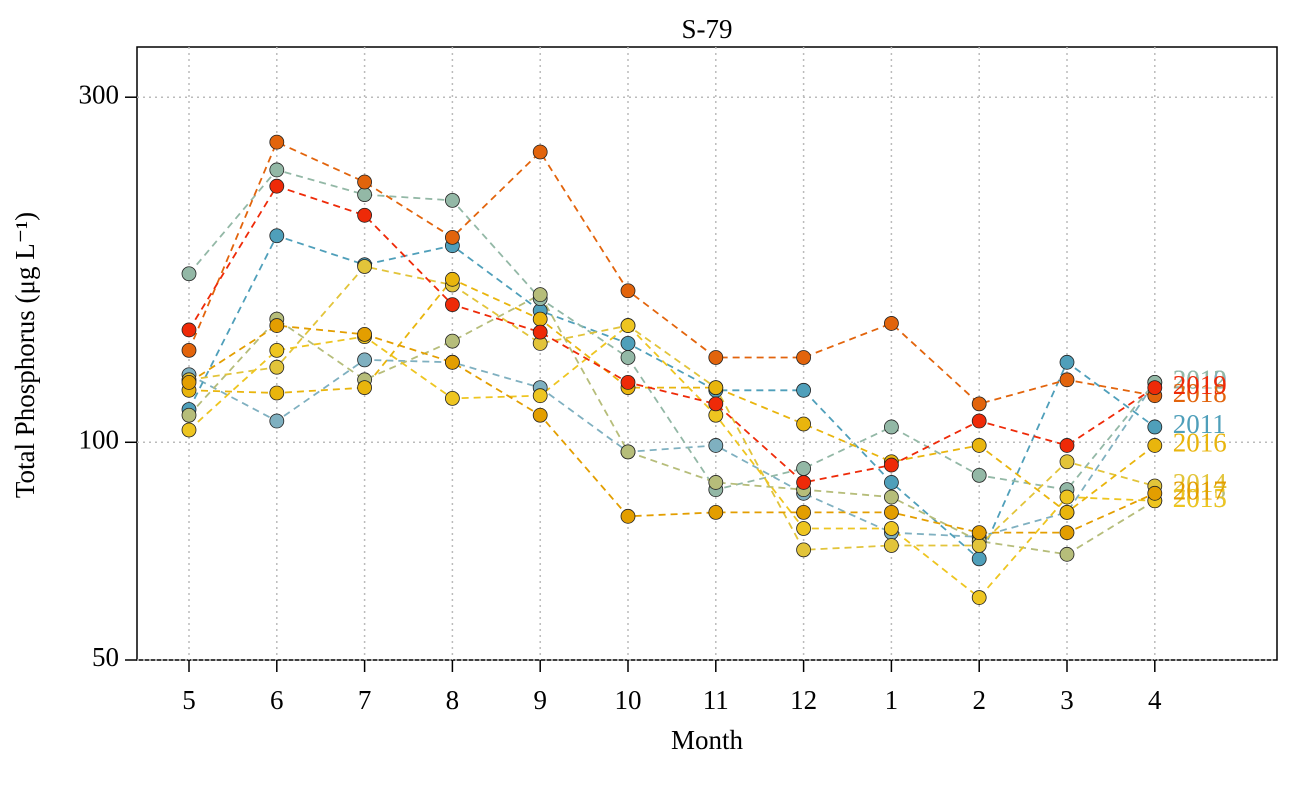  Describe the element at coordinates (1199, 424) in the screenshot. I see `series-label: 2011` at that location.